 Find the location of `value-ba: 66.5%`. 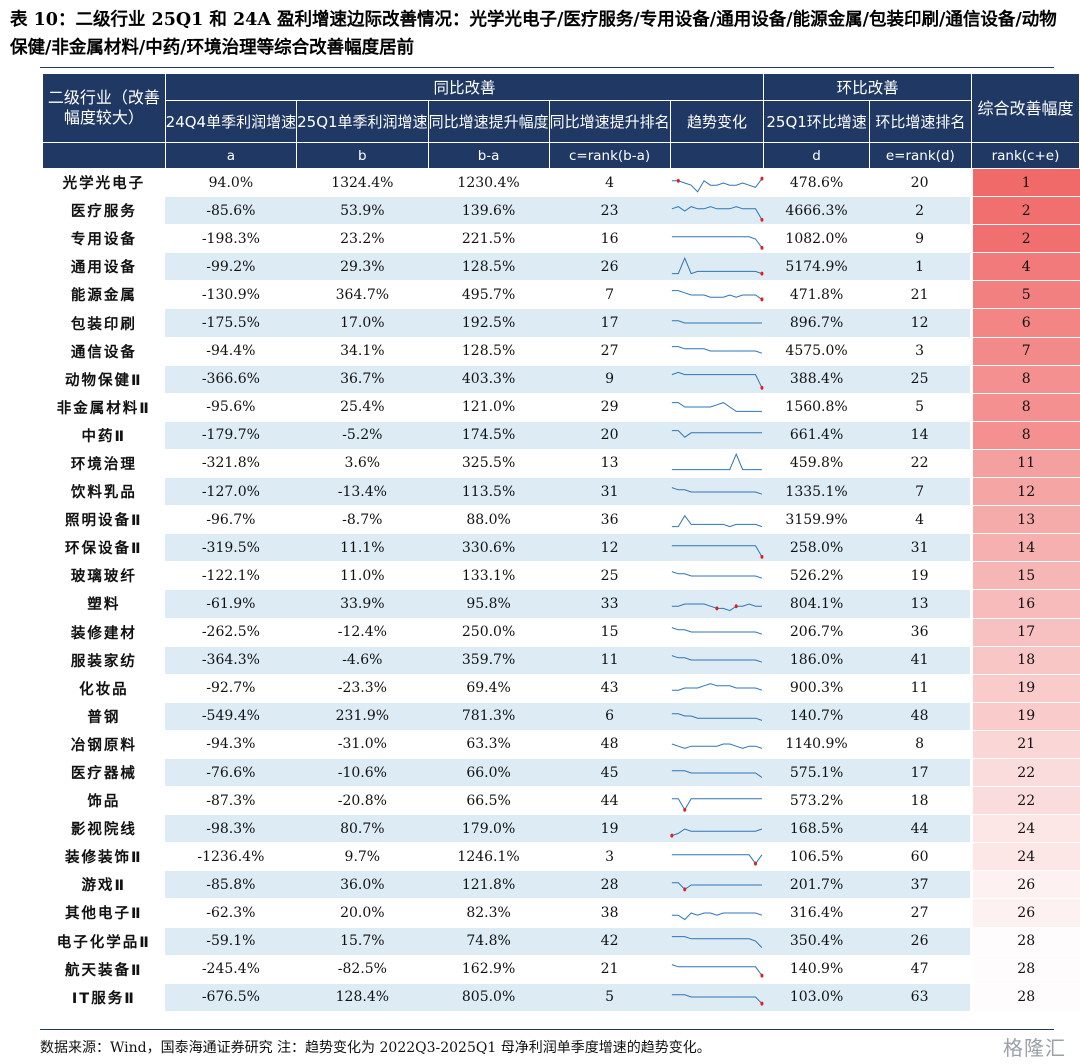

value-ba: 66.5% is located at coordinates (489, 801).